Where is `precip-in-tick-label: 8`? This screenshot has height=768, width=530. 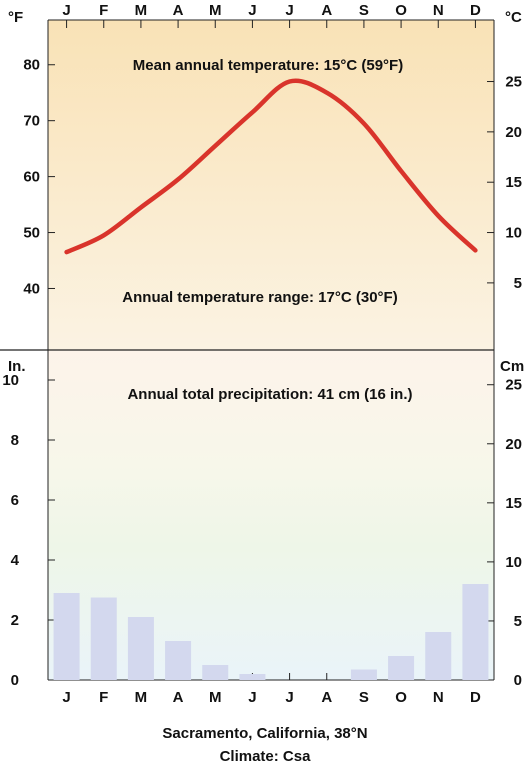
precip-in-tick-label: 8 is located at coordinates (15, 440).